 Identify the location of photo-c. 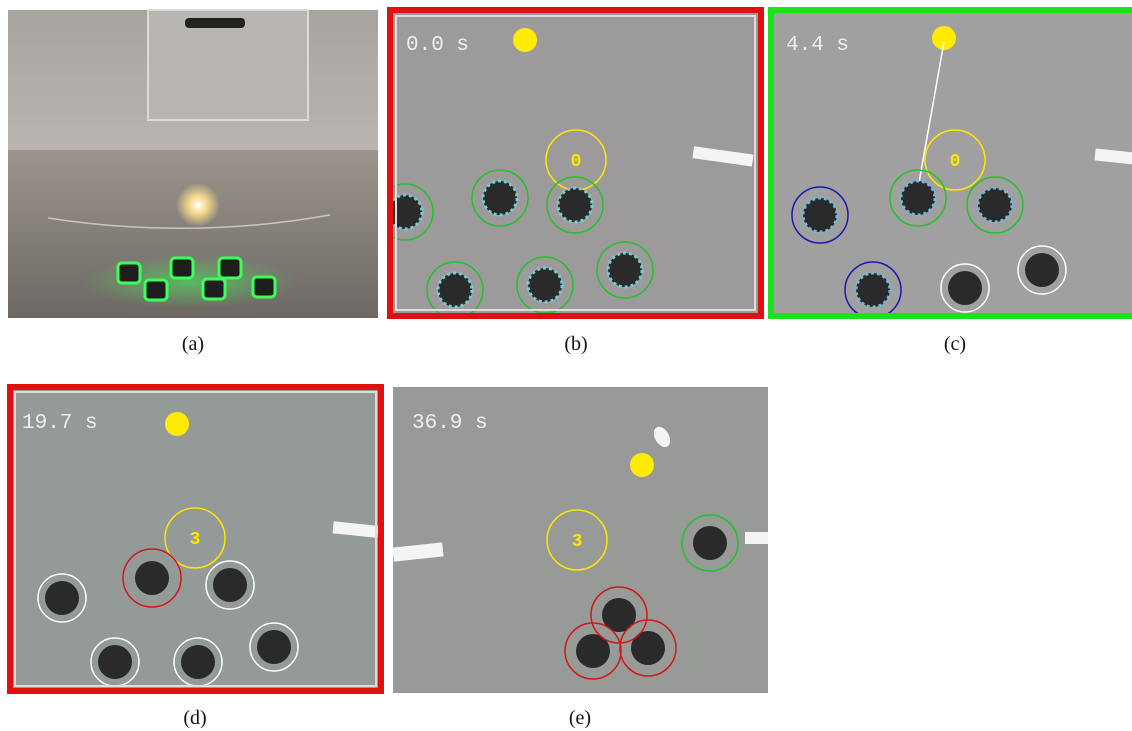
(953, 163).